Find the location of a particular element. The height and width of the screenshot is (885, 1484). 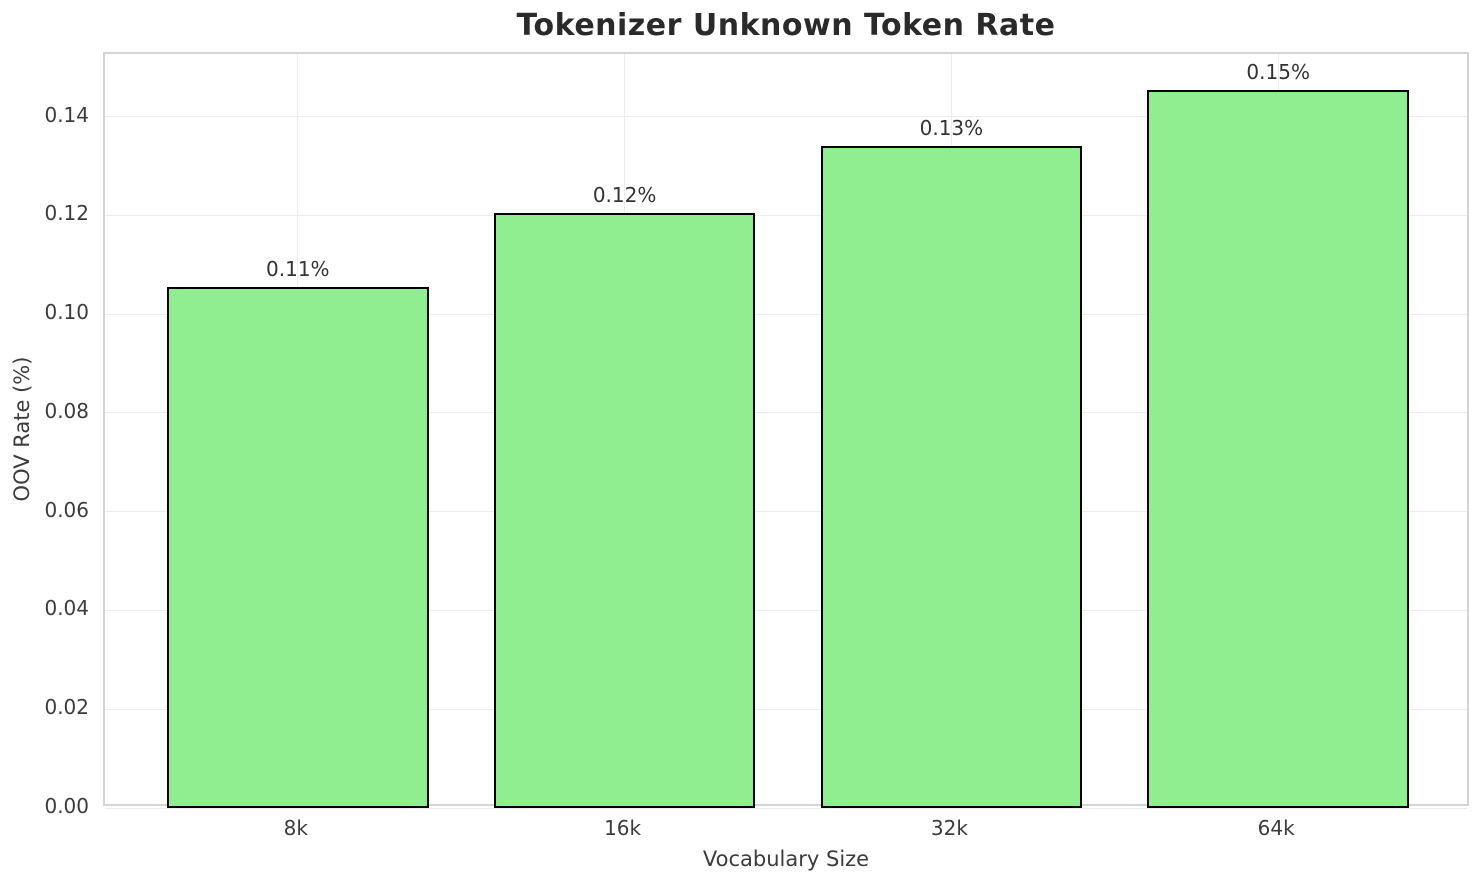

y-gridline-0.06 is located at coordinates (786, 512).